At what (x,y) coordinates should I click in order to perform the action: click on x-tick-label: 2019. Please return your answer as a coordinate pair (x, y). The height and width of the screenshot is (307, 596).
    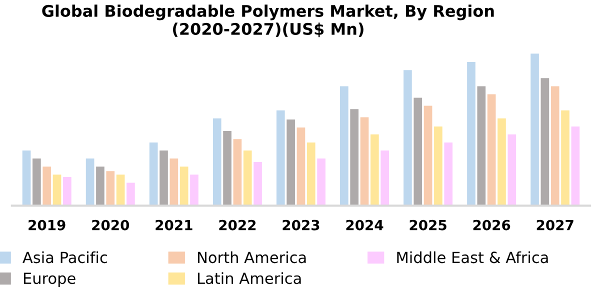
    Looking at the image, I should click on (47, 225).